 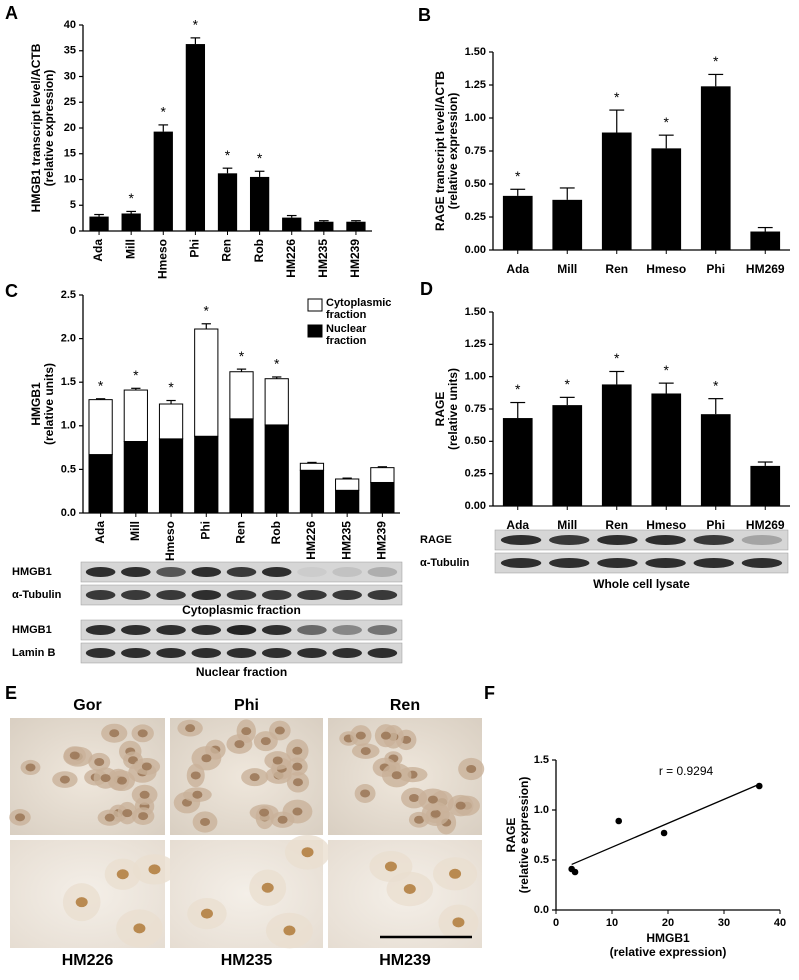 What do you see at coordinates (475, 151) in the screenshot?
I see `y-tick-label: 0.75` at bounding box center [475, 151].